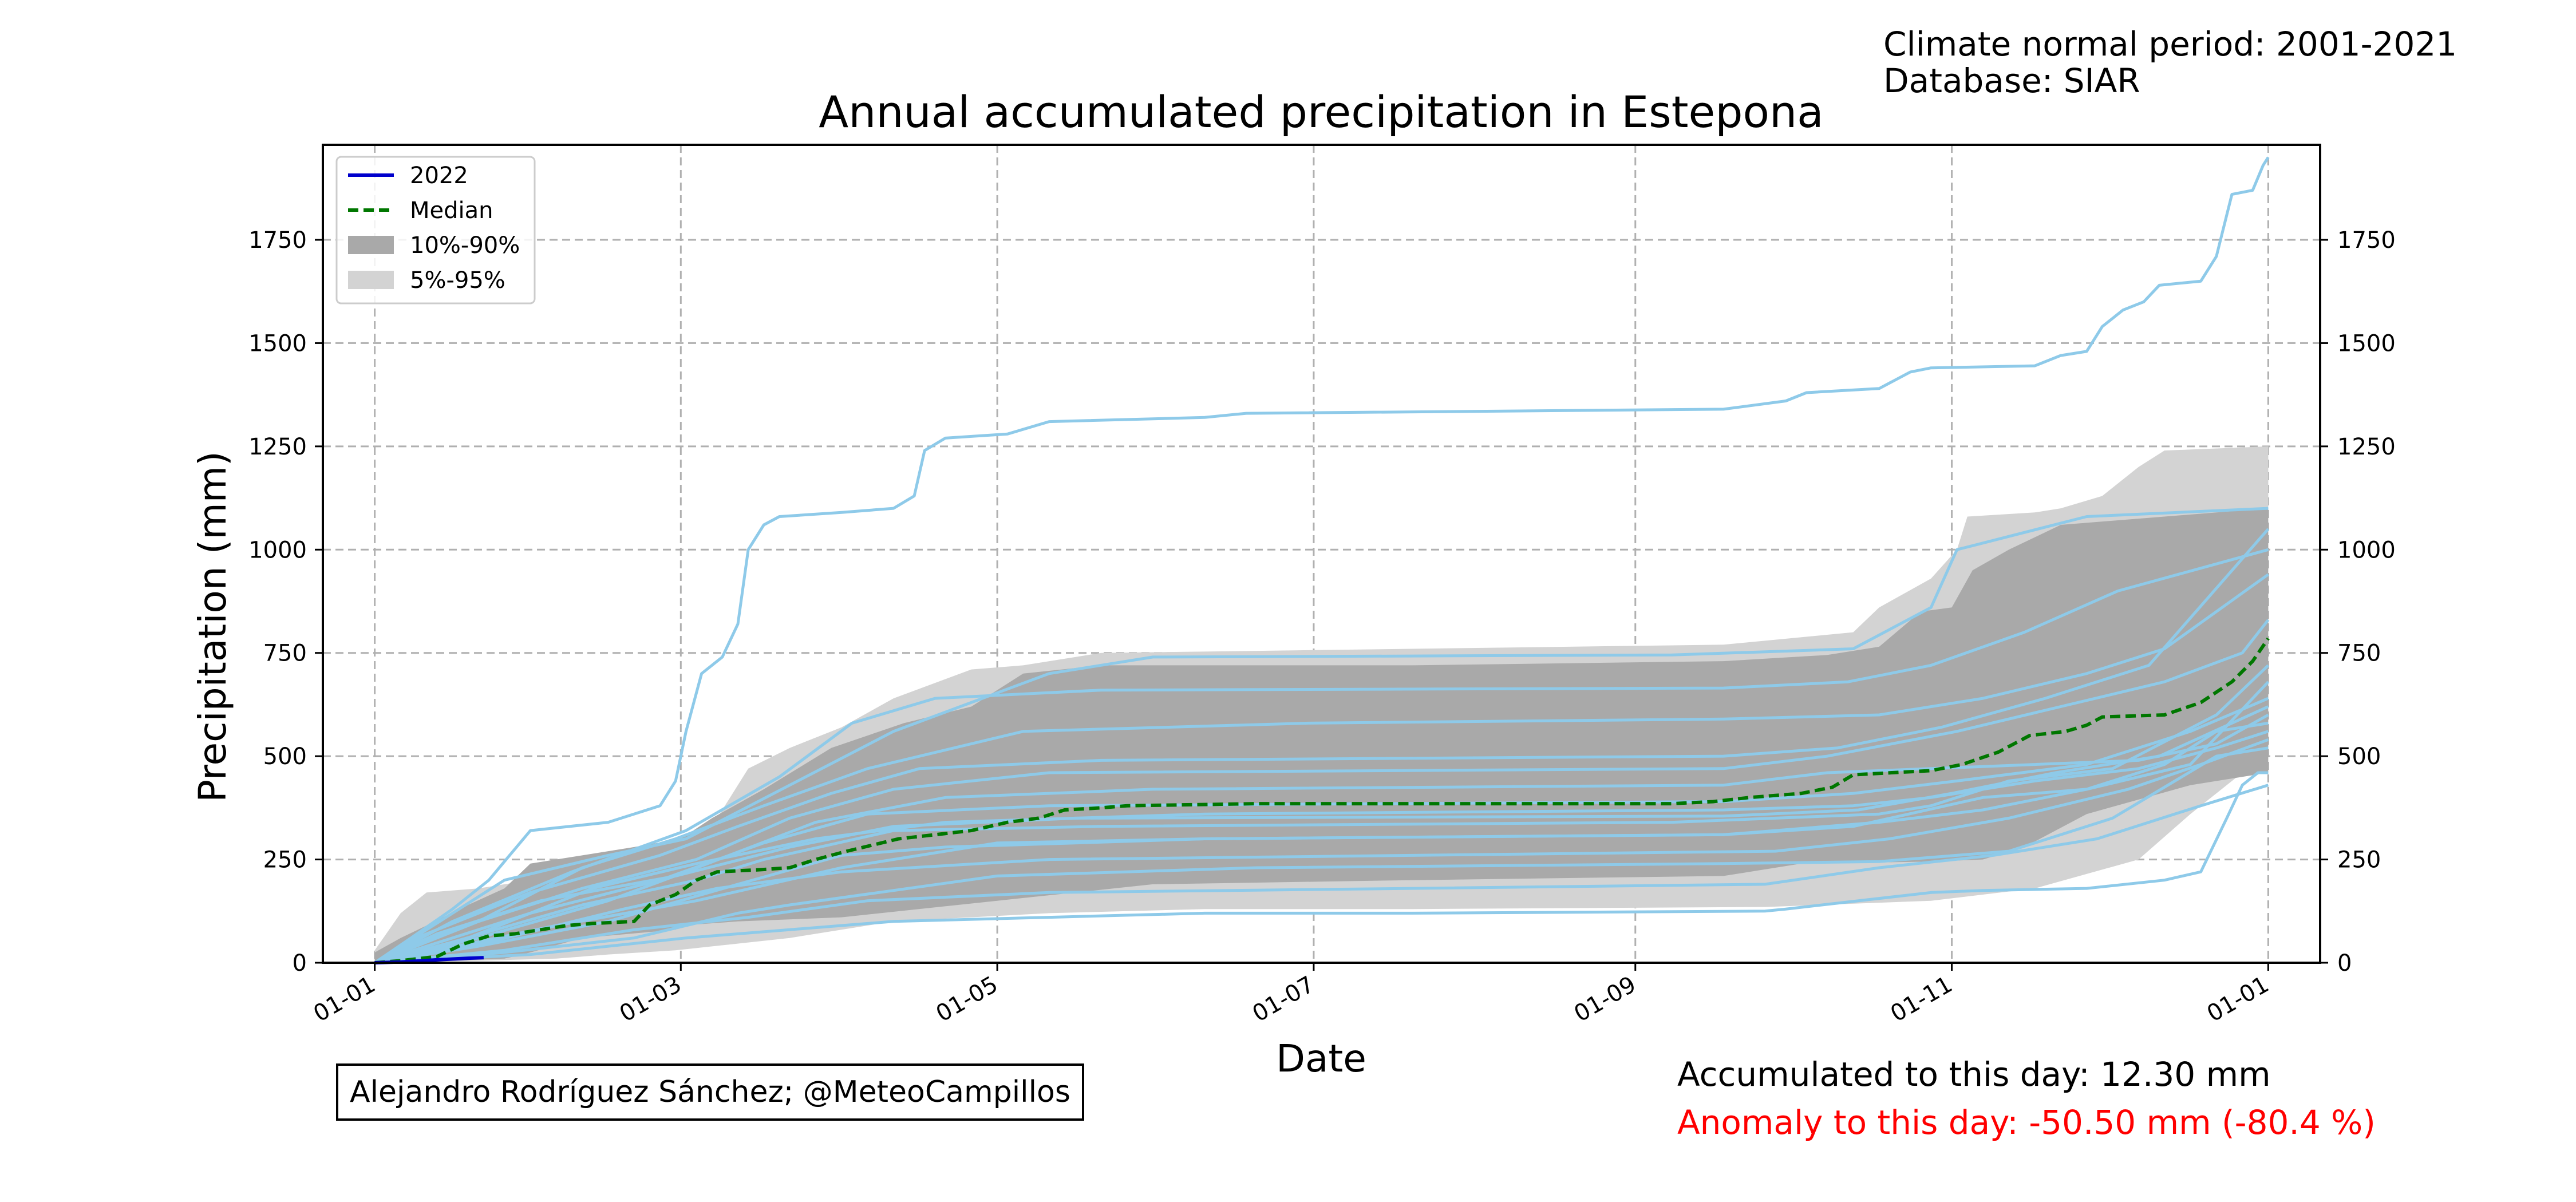 The height and width of the screenshot is (1202, 2576). Describe the element at coordinates (2366, 550) in the screenshot. I see `y-tick-label-right-4: 1000` at that location.